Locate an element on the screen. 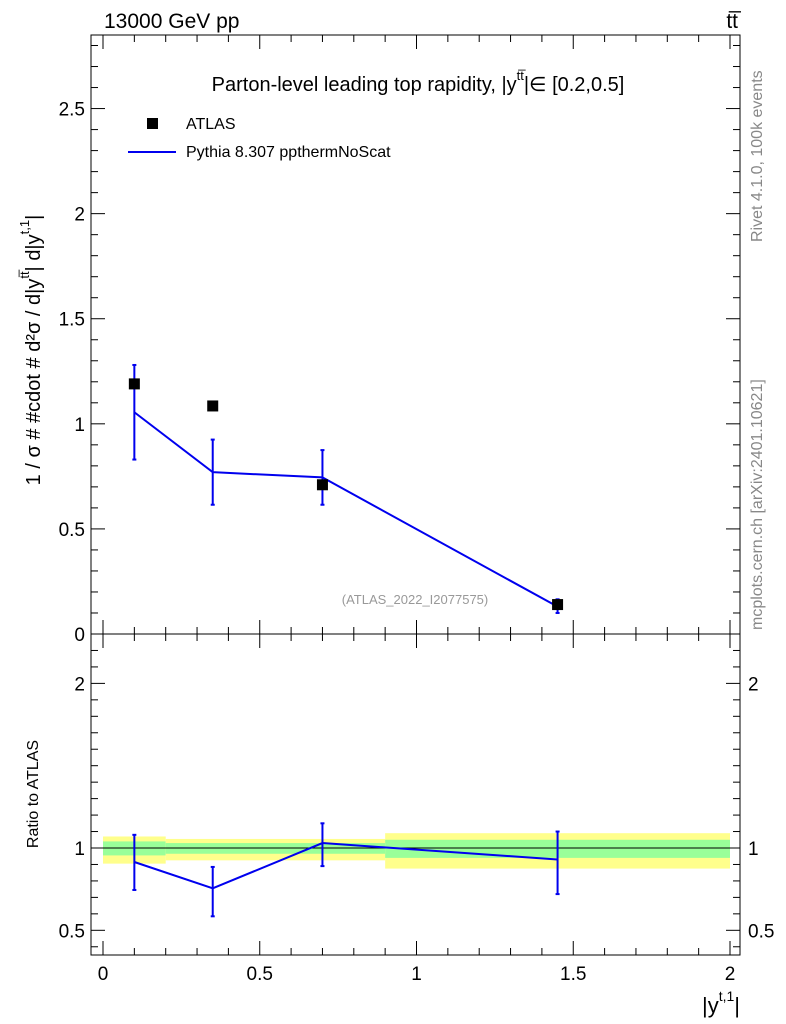 The width and height of the screenshot is (786, 1024). main-mc-line is located at coordinates (346, 509).